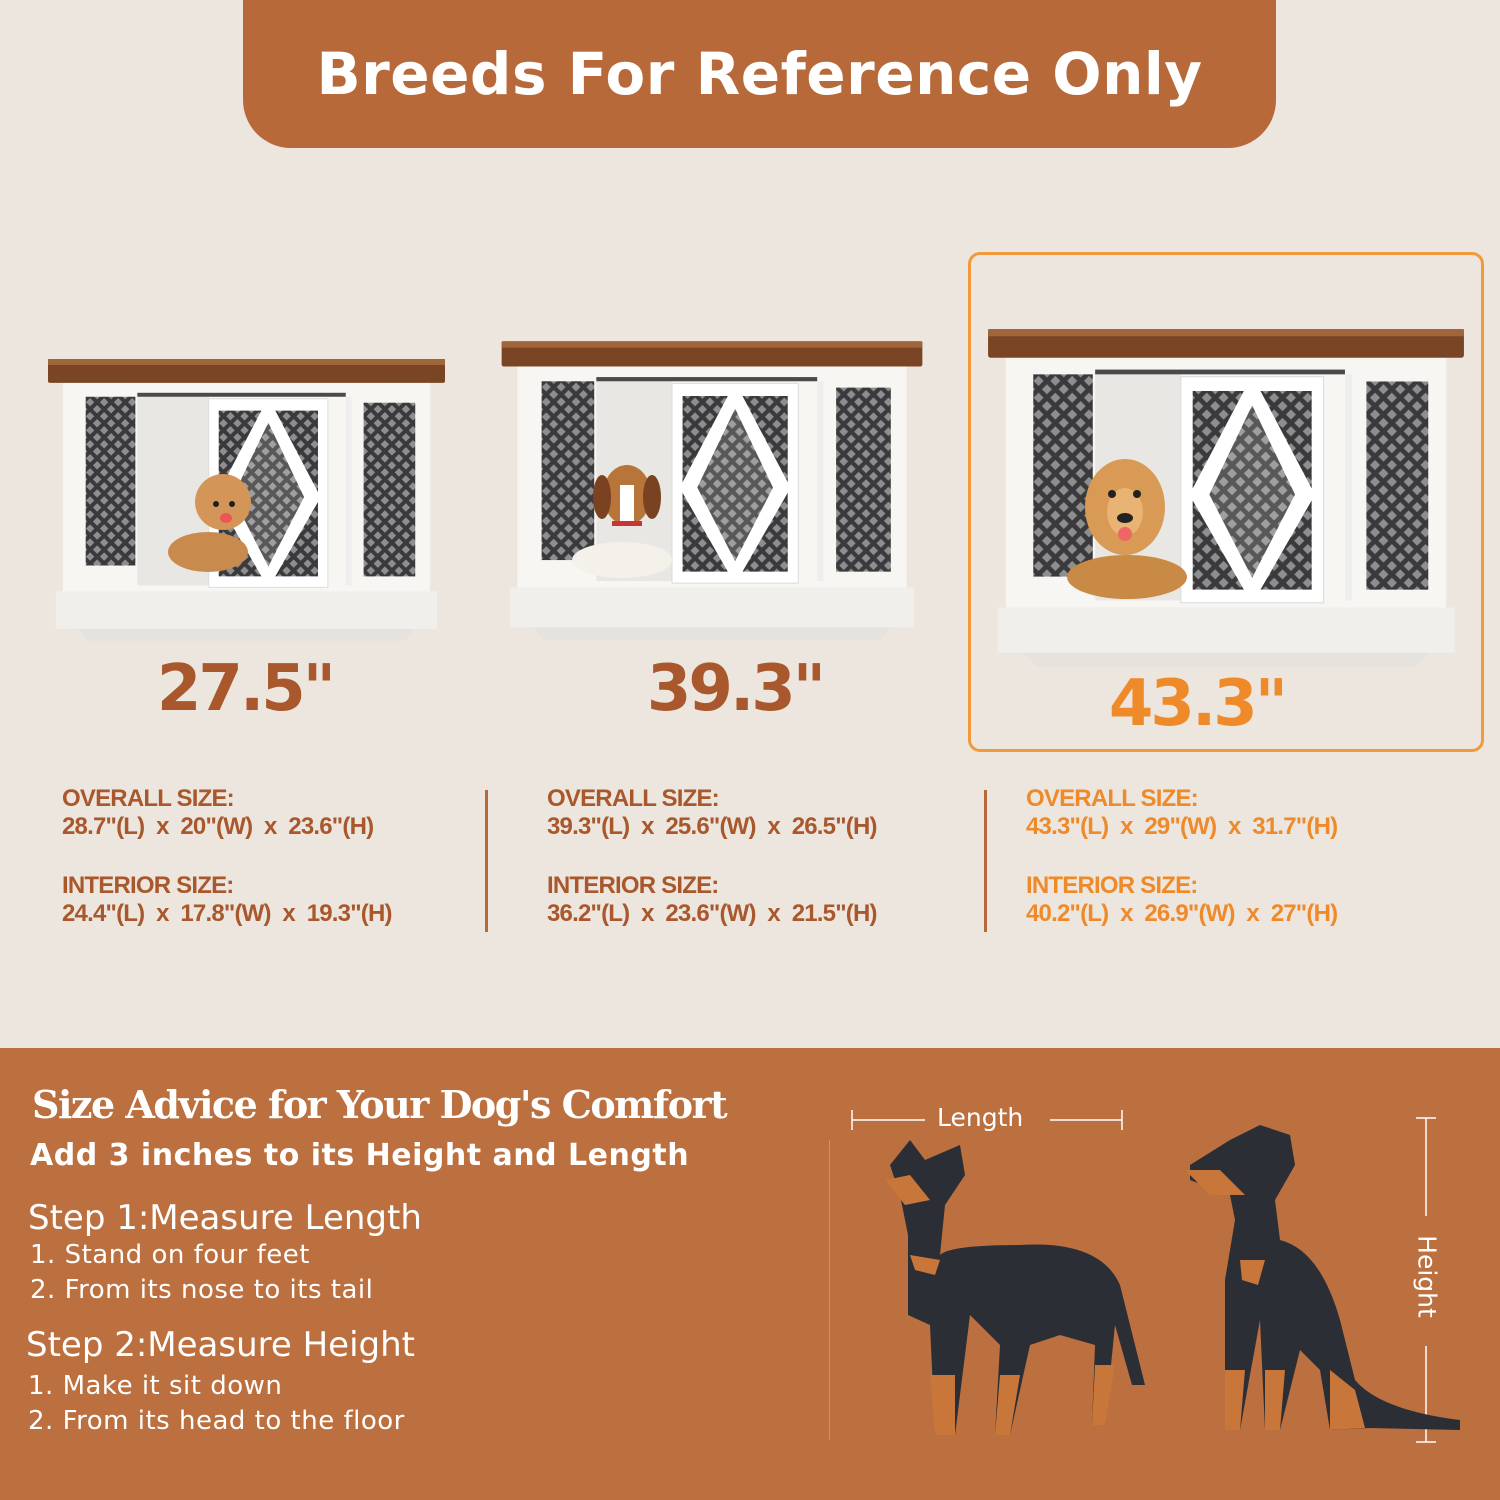 This screenshot has width=1500, height=1500. What do you see at coordinates (1127, 529) in the screenshot?
I see `golden-retriever-image` at bounding box center [1127, 529].